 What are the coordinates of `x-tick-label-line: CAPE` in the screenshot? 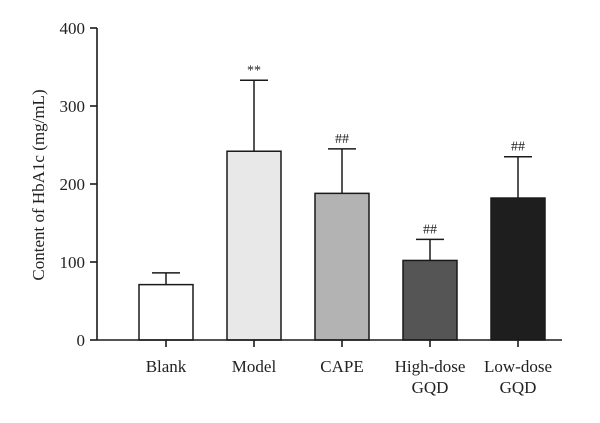 It's located at (341, 366).